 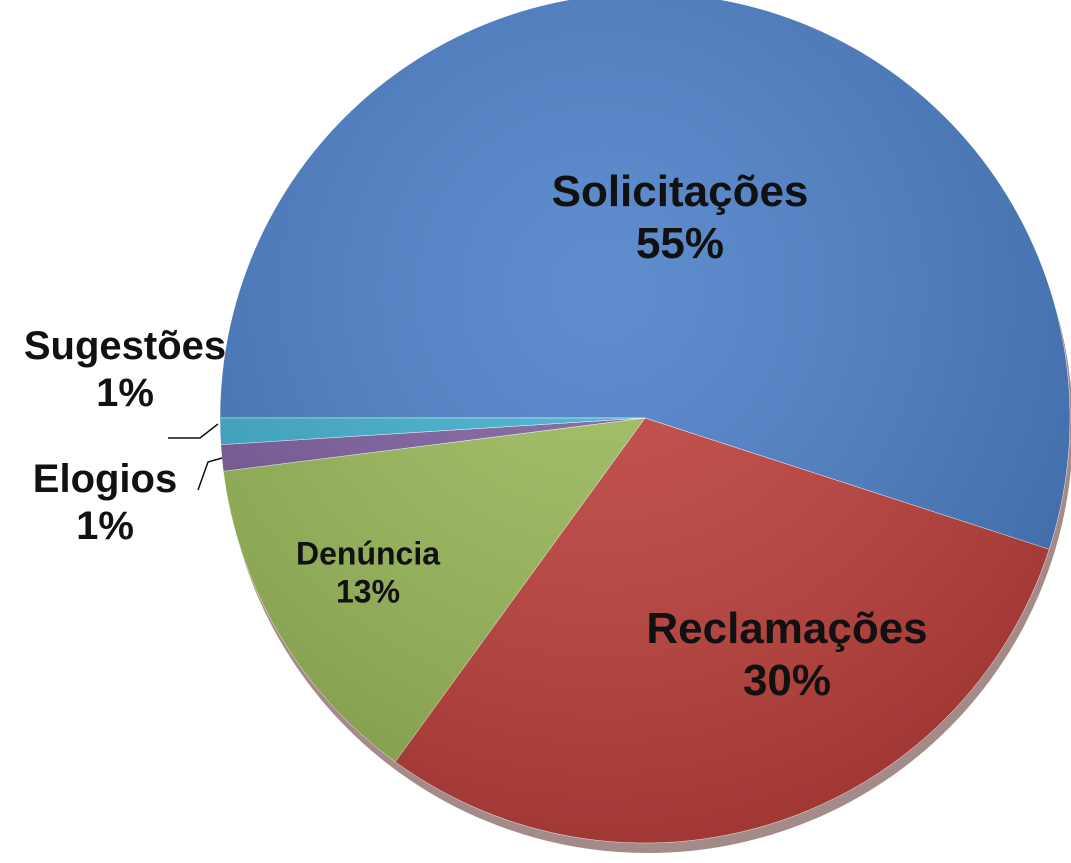 I want to click on slice-name: Sugestões, so click(x=125, y=345).